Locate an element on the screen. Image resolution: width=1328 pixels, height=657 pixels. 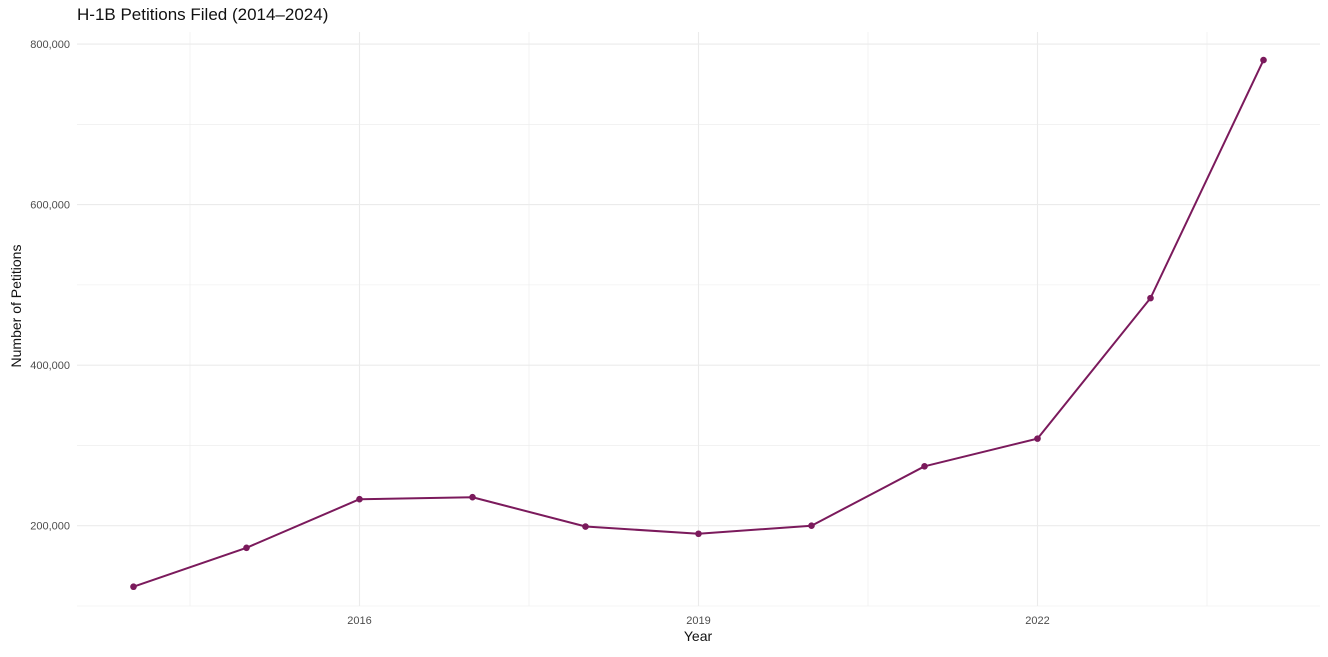
x-tick-labels: 2016 2019 2022 is located at coordinates (698, 621).